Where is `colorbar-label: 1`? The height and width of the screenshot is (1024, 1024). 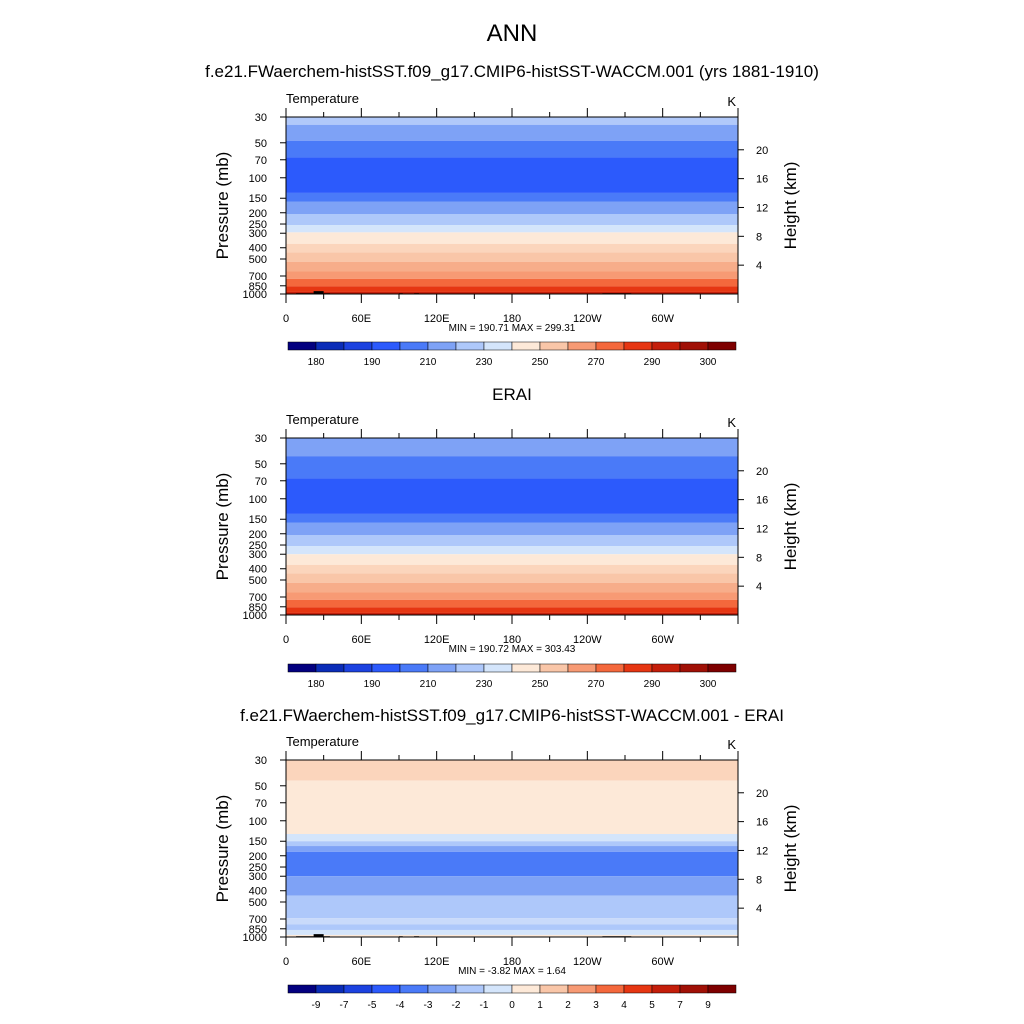 colorbar-label: 1 is located at coordinates (540, 1005).